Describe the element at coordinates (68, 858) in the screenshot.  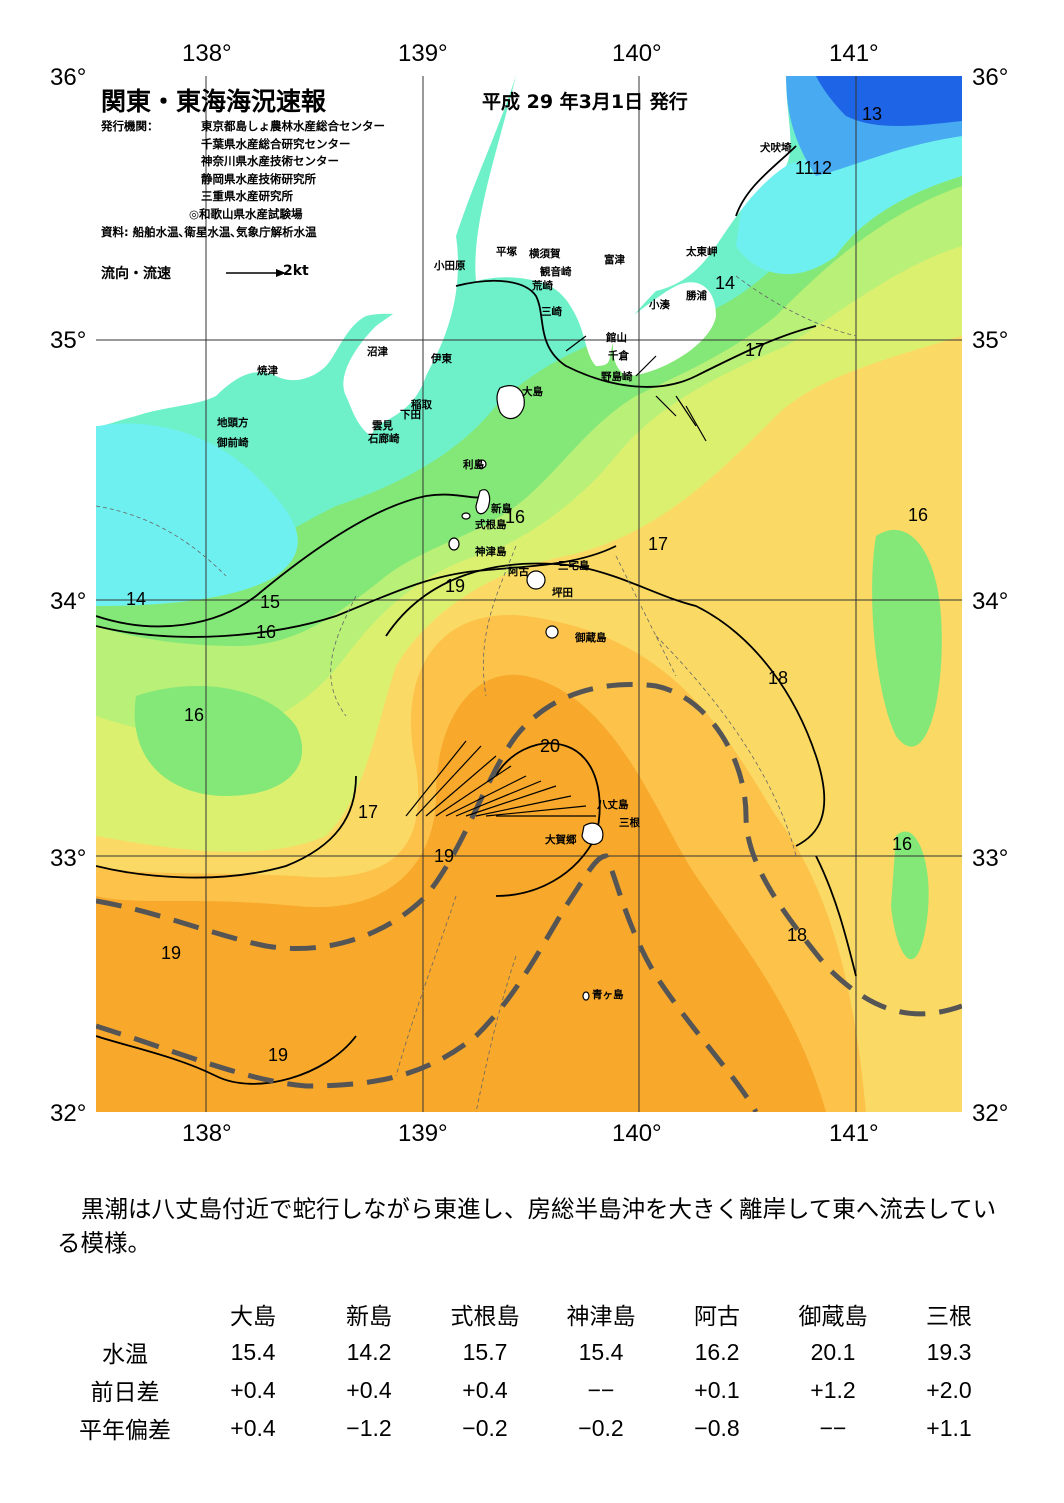
I see `lat-label-left-33: 33°` at that location.